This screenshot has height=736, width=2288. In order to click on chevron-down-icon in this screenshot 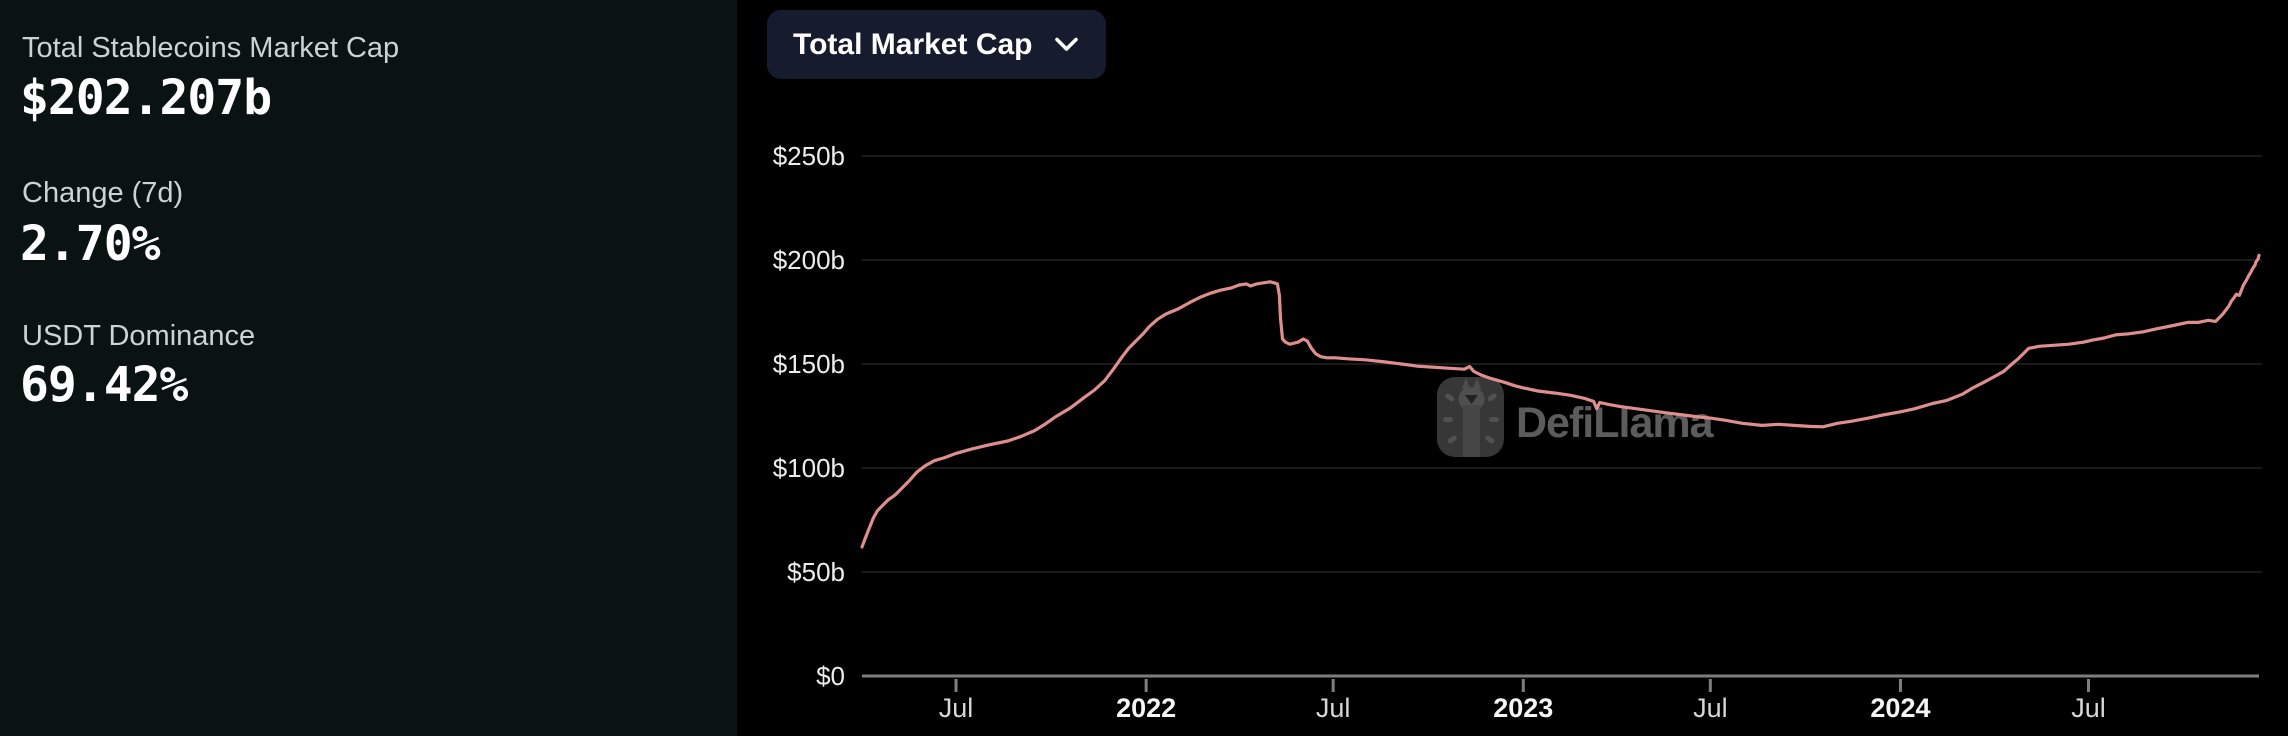, I will do `click(1066, 44)`.